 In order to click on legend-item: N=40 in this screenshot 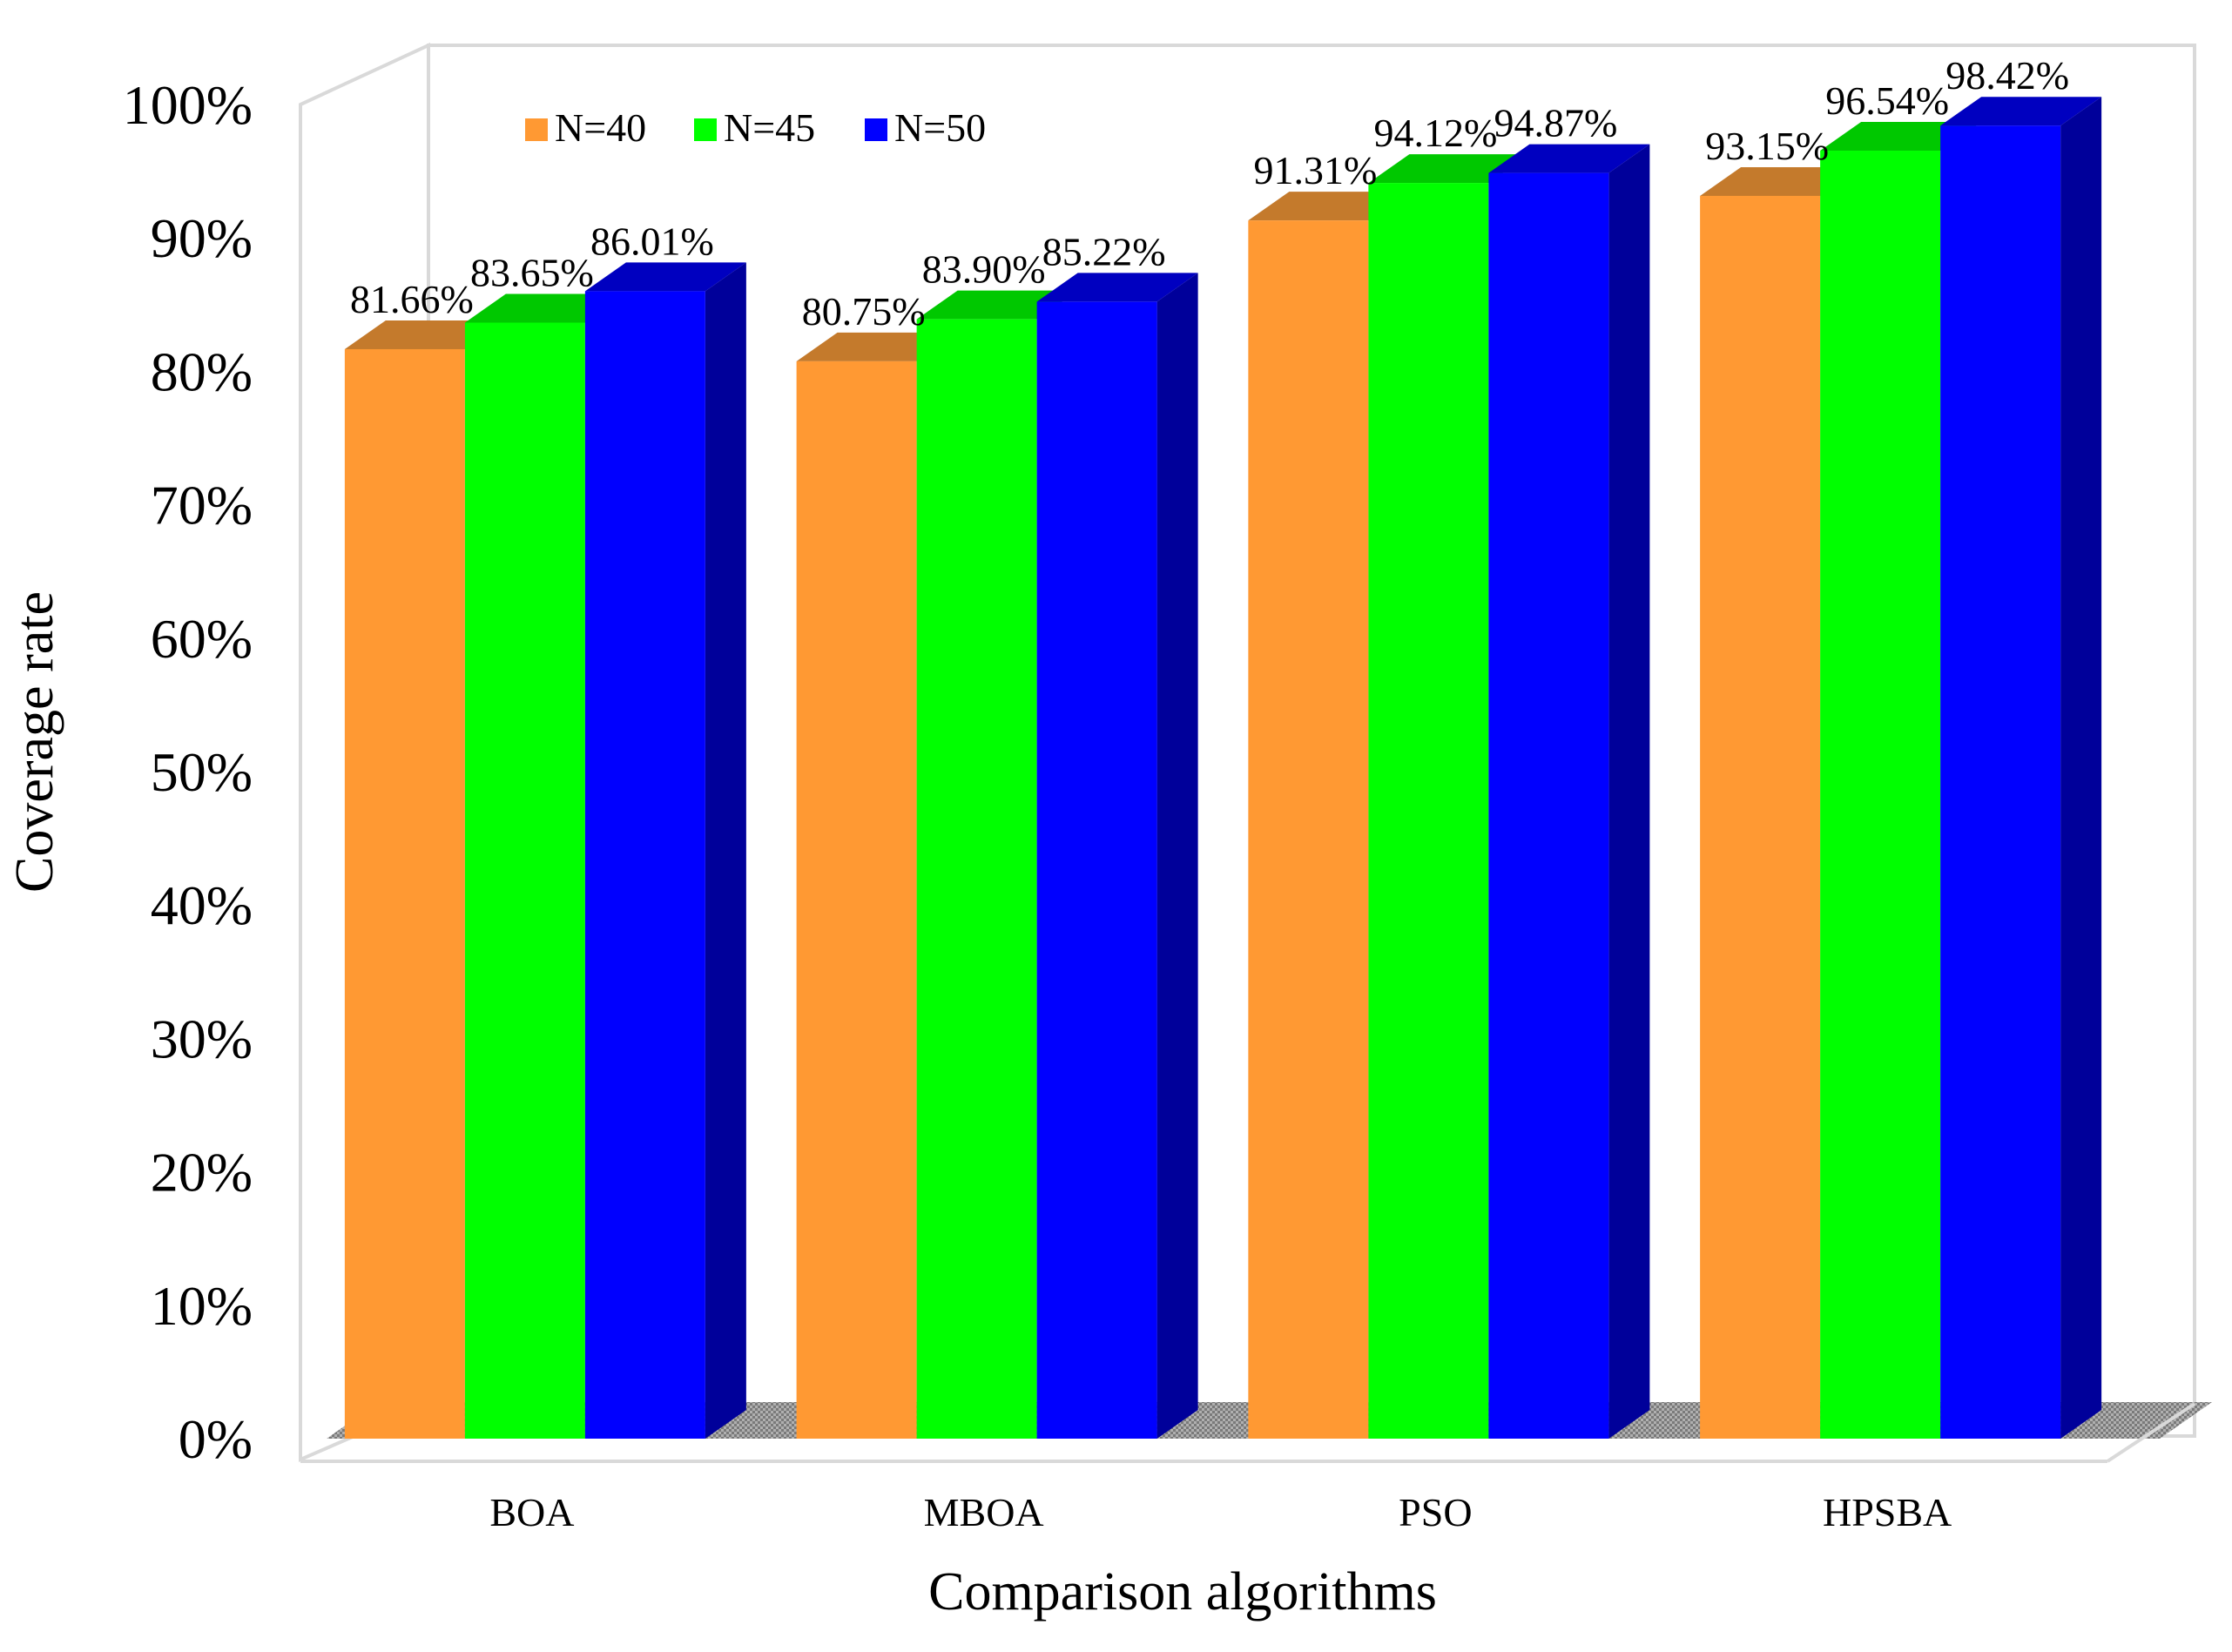, I will do `click(586, 128)`.